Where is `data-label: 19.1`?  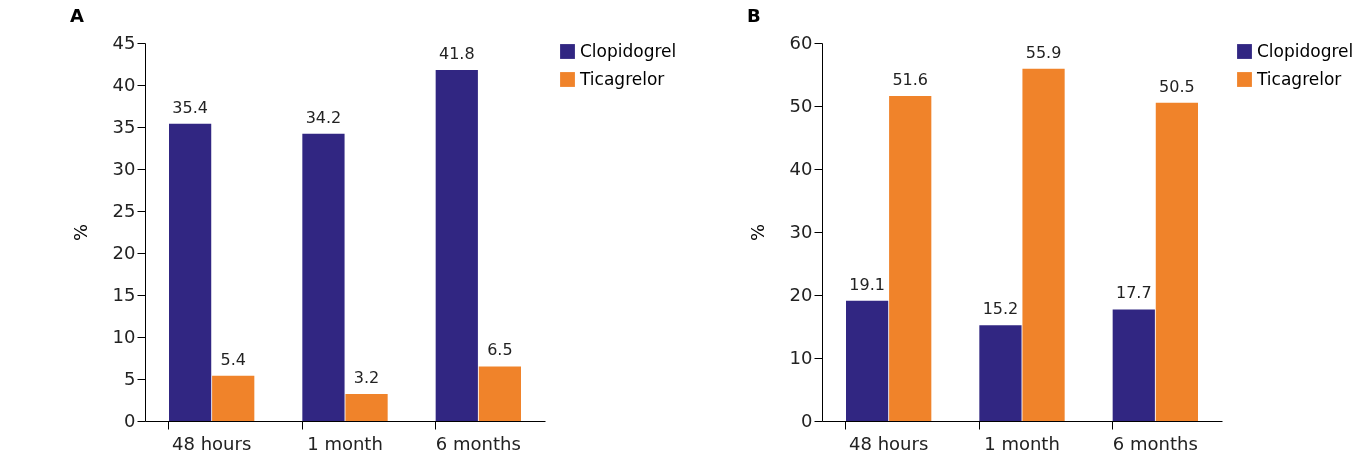
data-label: 19.1 is located at coordinates (867, 284).